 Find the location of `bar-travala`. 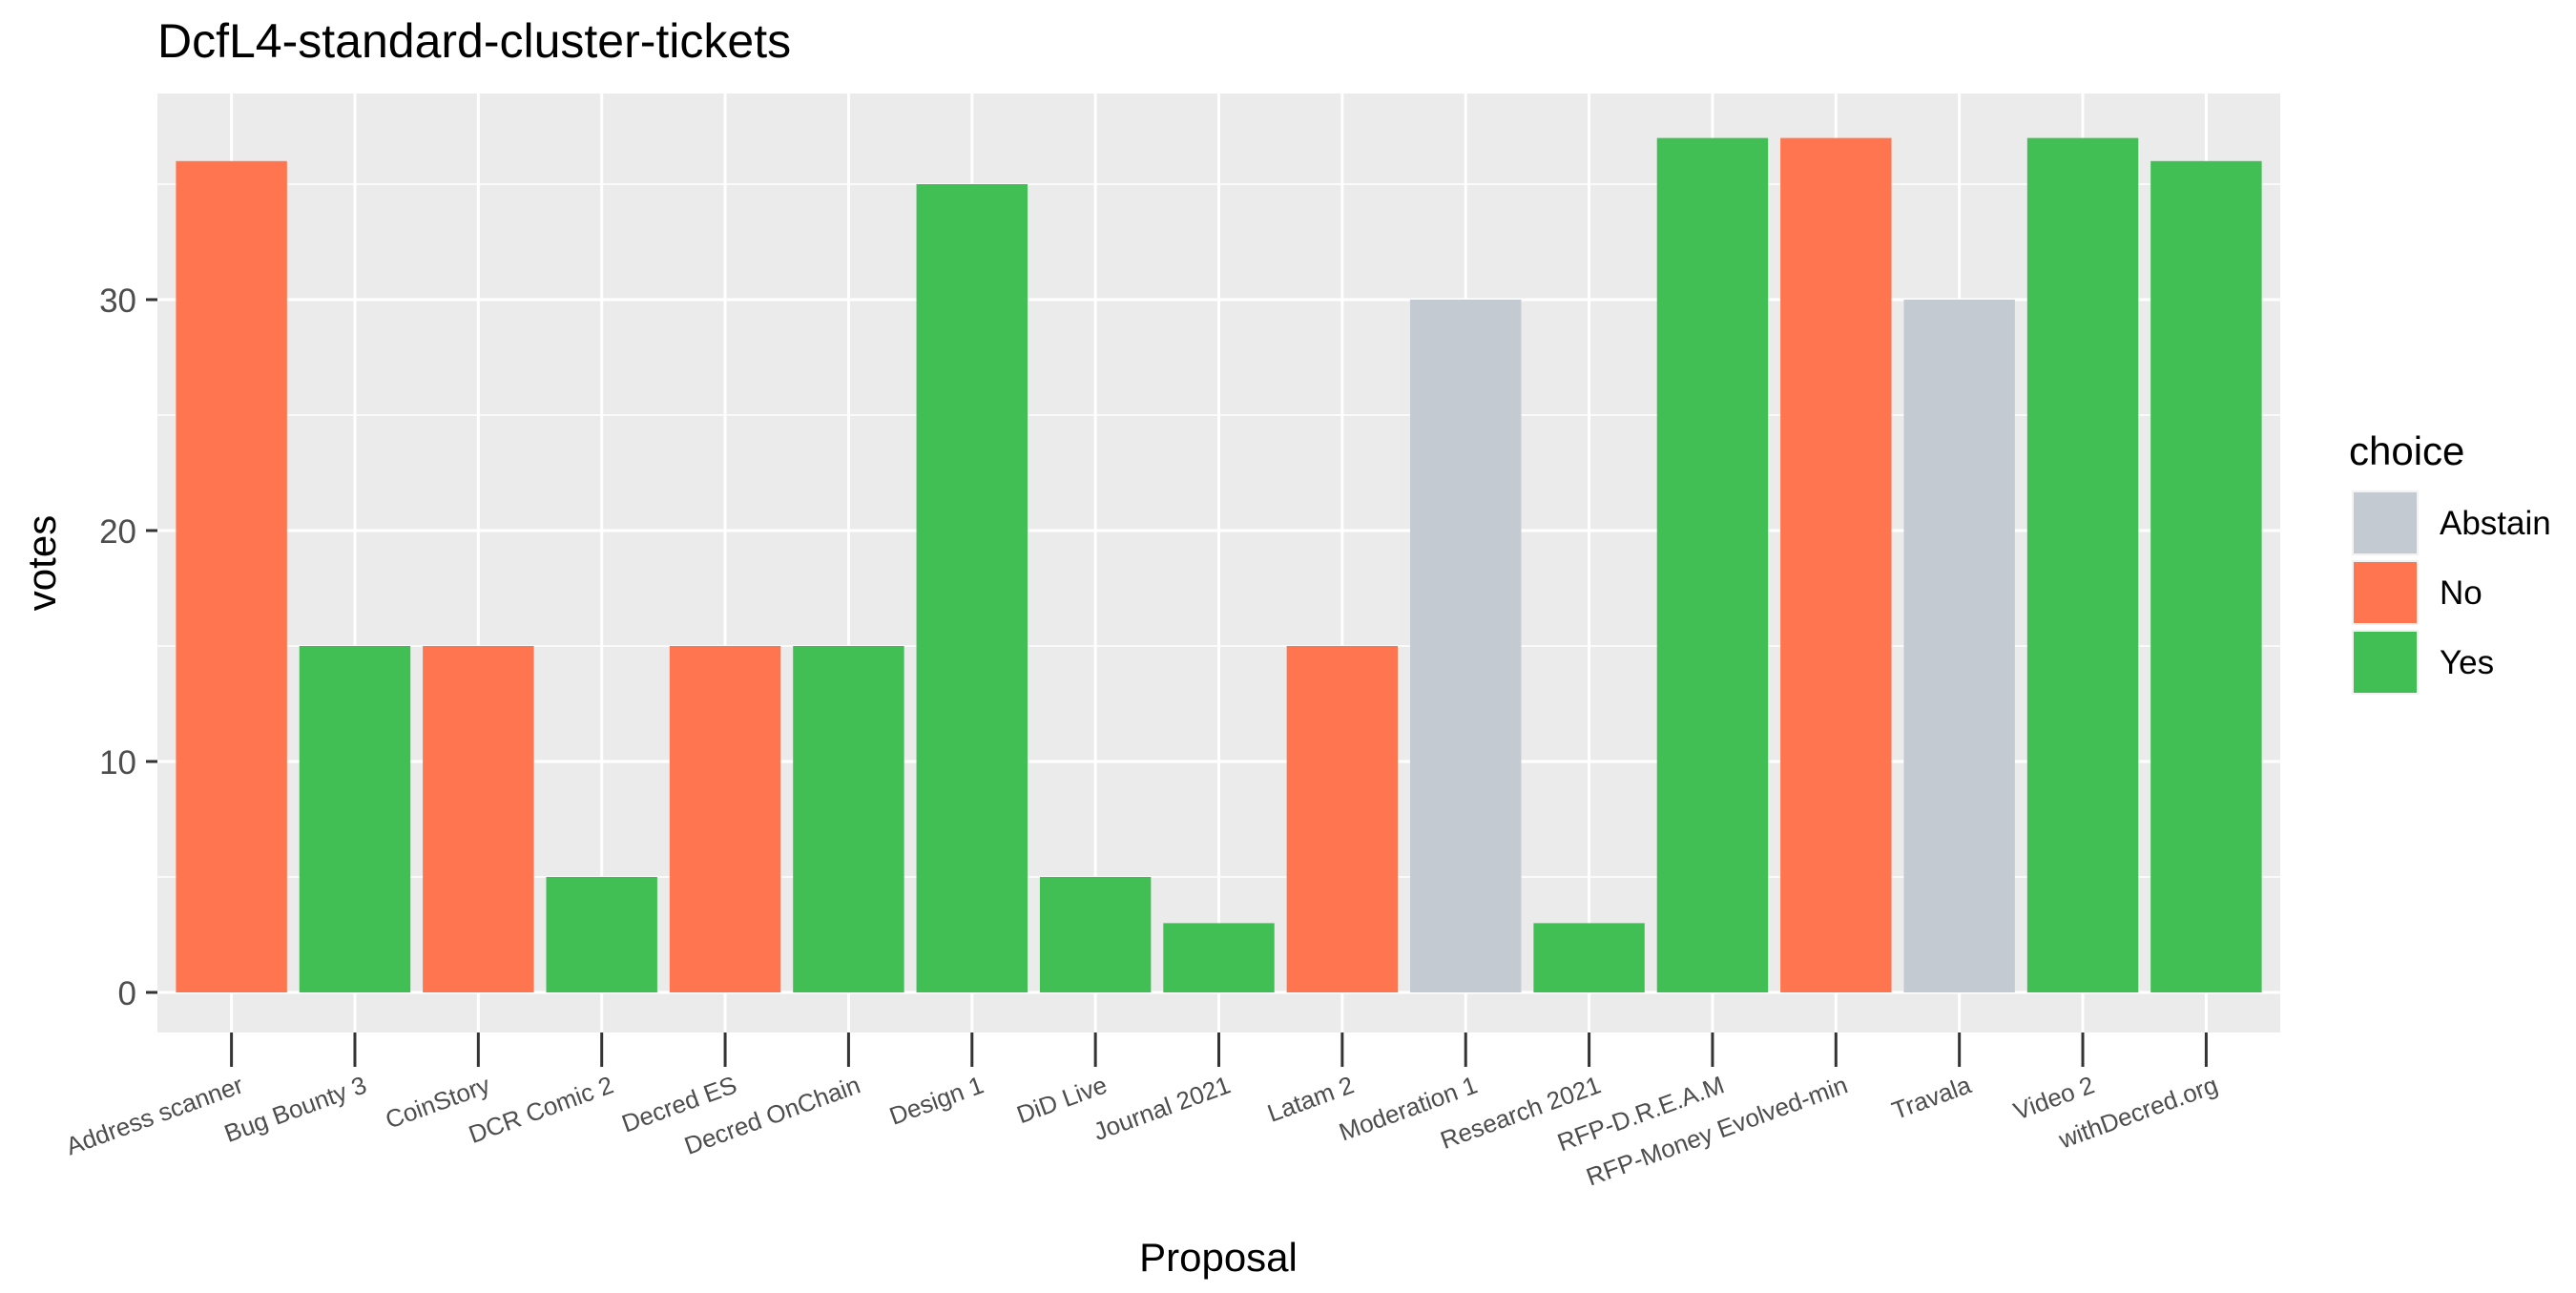

bar-travala is located at coordinates (1959, 646).